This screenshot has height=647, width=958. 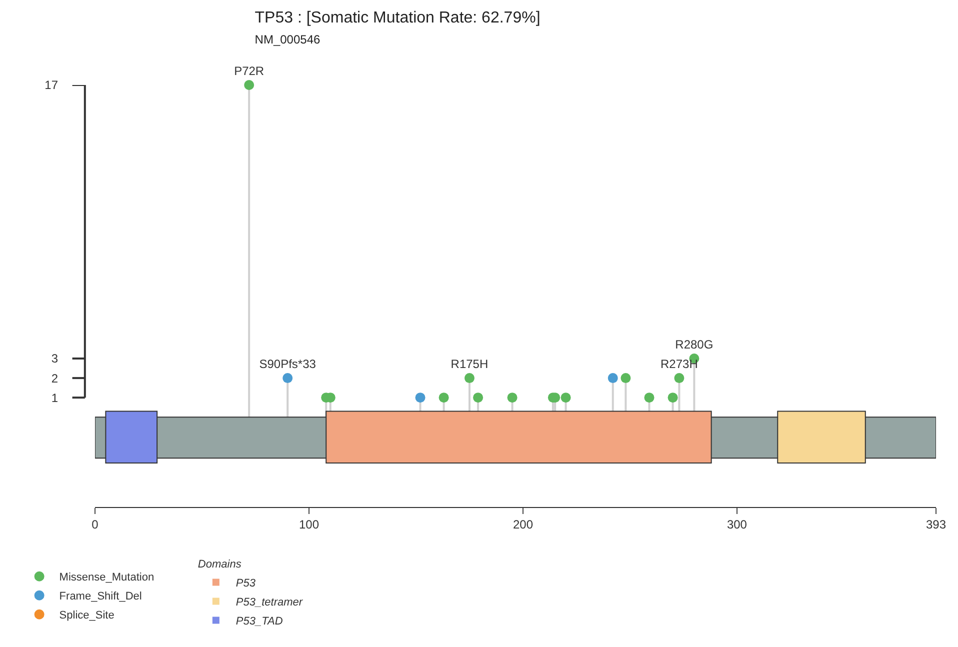 What do you see at coordinates (54, 378) in the screenshot?
I see `y-tick-label: 2` at bounding box center [54, 378].